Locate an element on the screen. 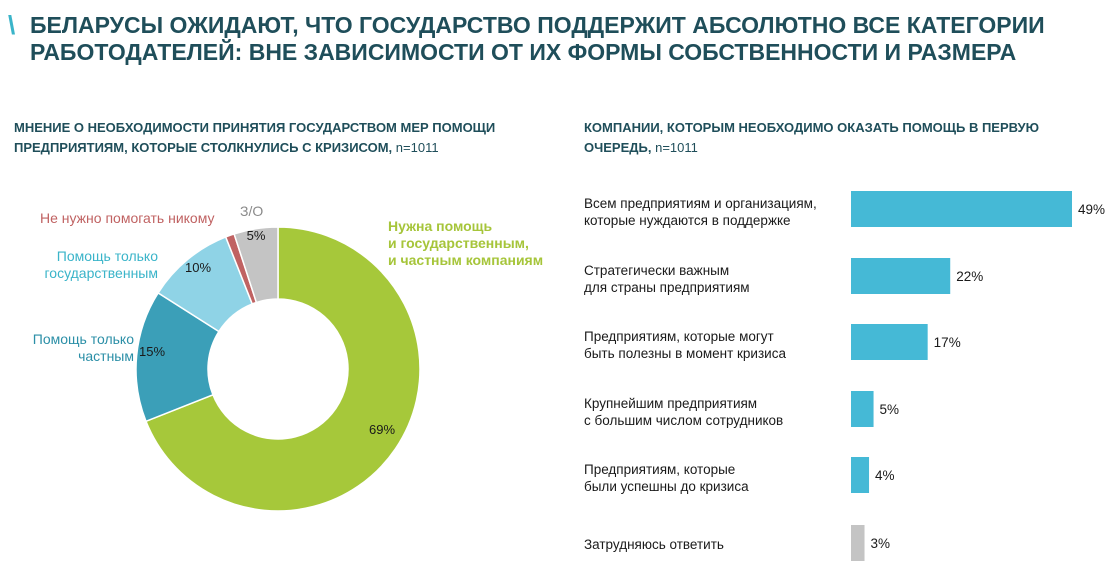 This screenshot has height=577, width=1118. slice-label-private-only: Помощь только частным is located at coordinates (83, 347).